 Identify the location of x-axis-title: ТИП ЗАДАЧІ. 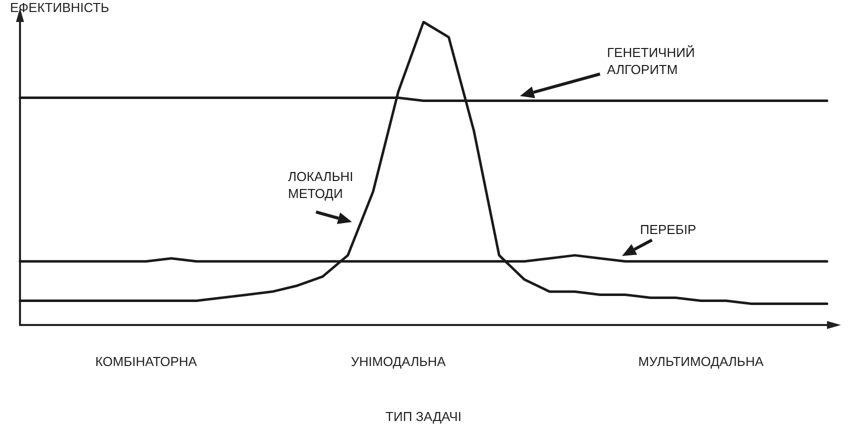
(424, 416).